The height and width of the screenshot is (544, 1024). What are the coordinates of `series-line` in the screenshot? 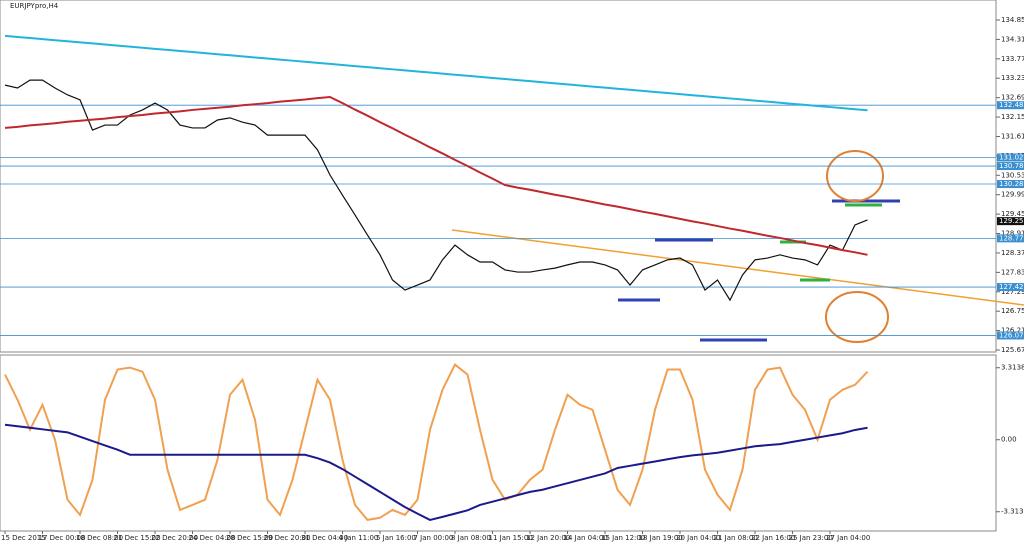 It's located at (436, 73).